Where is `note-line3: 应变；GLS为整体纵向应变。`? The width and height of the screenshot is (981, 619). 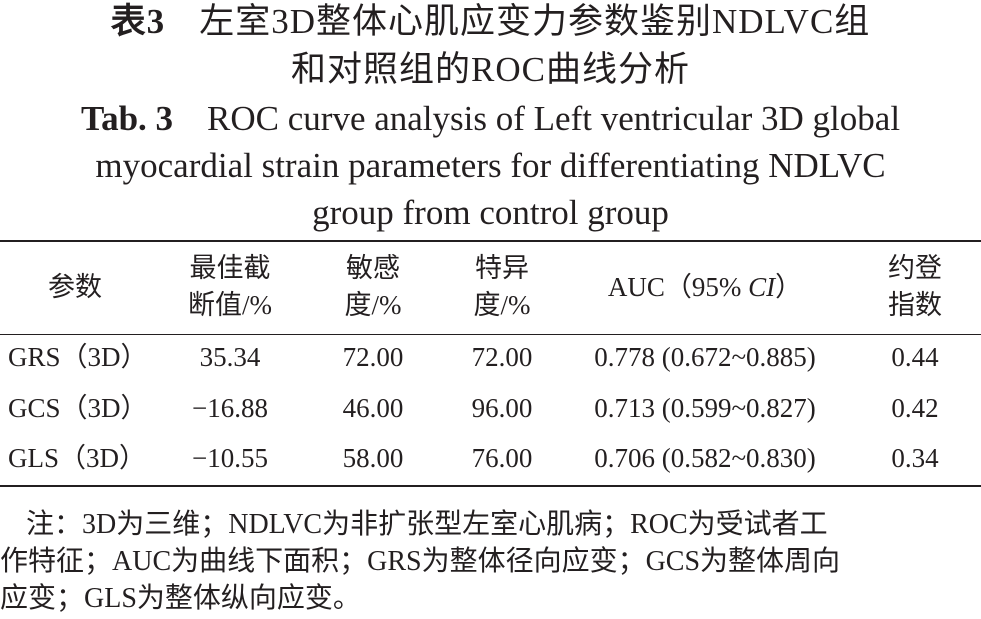 note-line3: 应变；GLS为整体纵向应变。 is located at coordinates (180, 598).